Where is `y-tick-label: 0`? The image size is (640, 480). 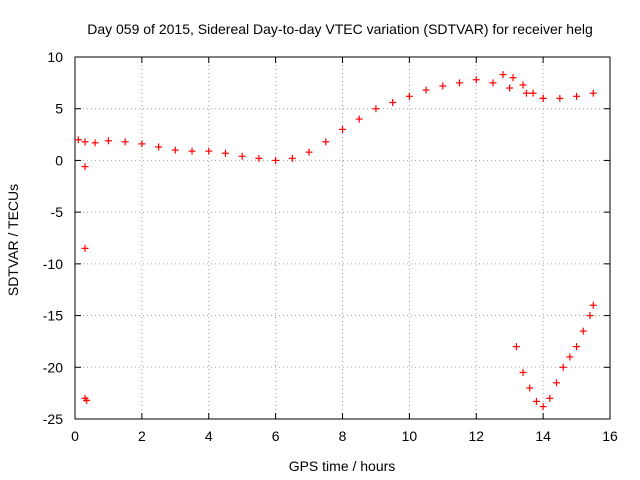 y-tick-label: 0 is located at coordinates (59, 160).